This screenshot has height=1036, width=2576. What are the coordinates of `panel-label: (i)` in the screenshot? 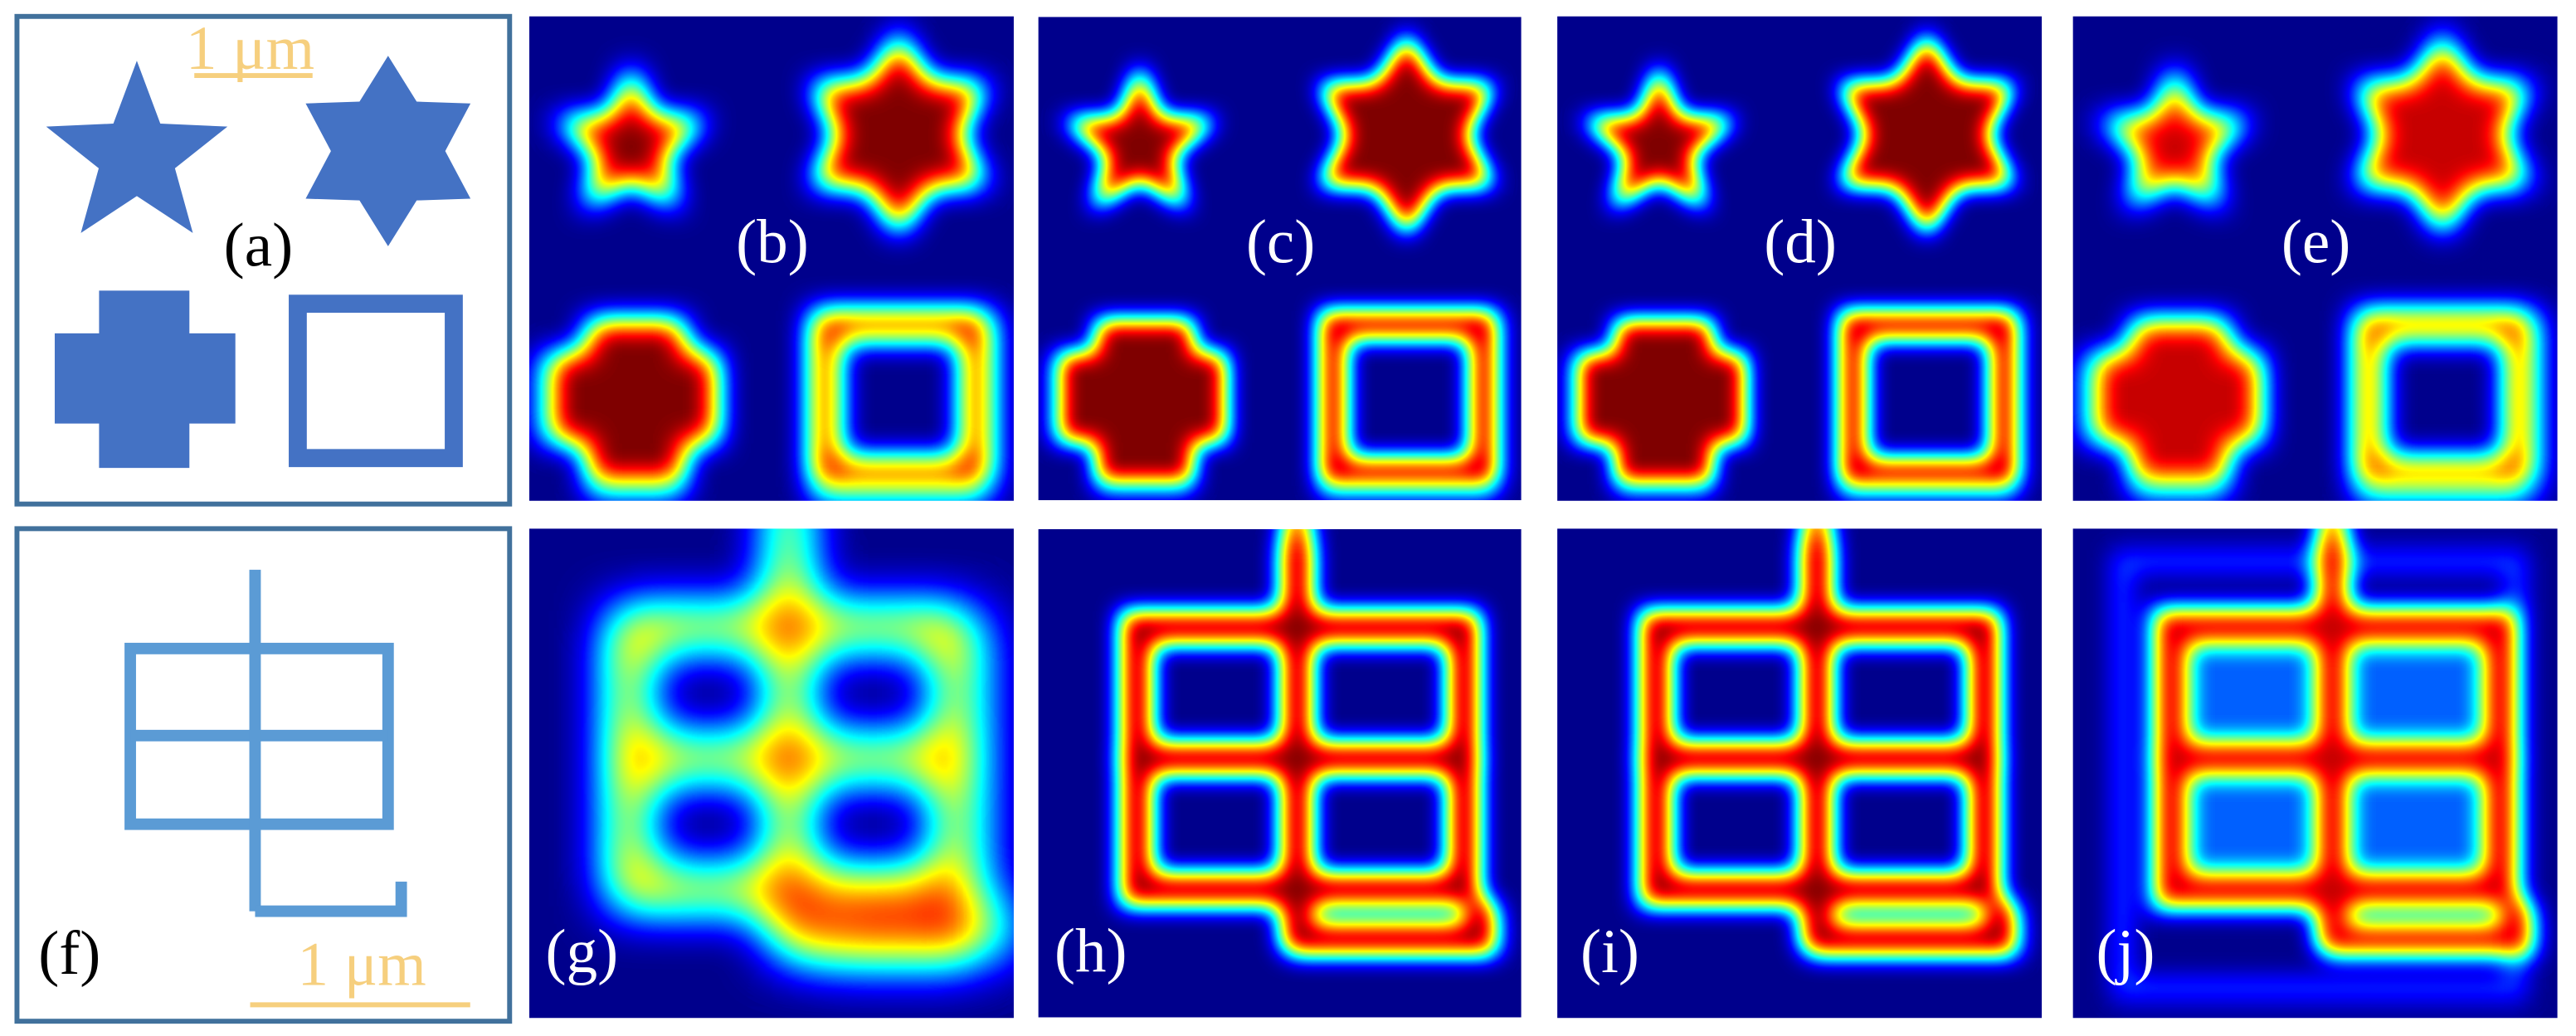 It's located at (1609, 951).